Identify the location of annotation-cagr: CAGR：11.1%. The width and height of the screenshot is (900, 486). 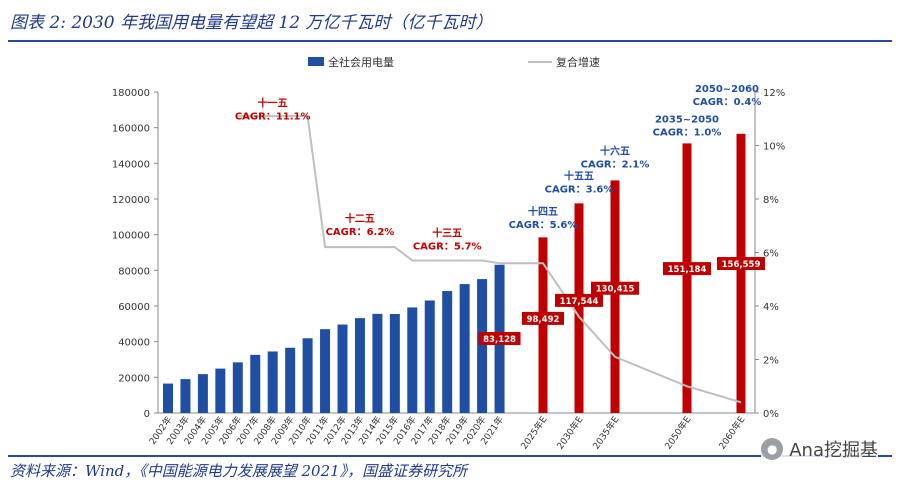
(273, 116).